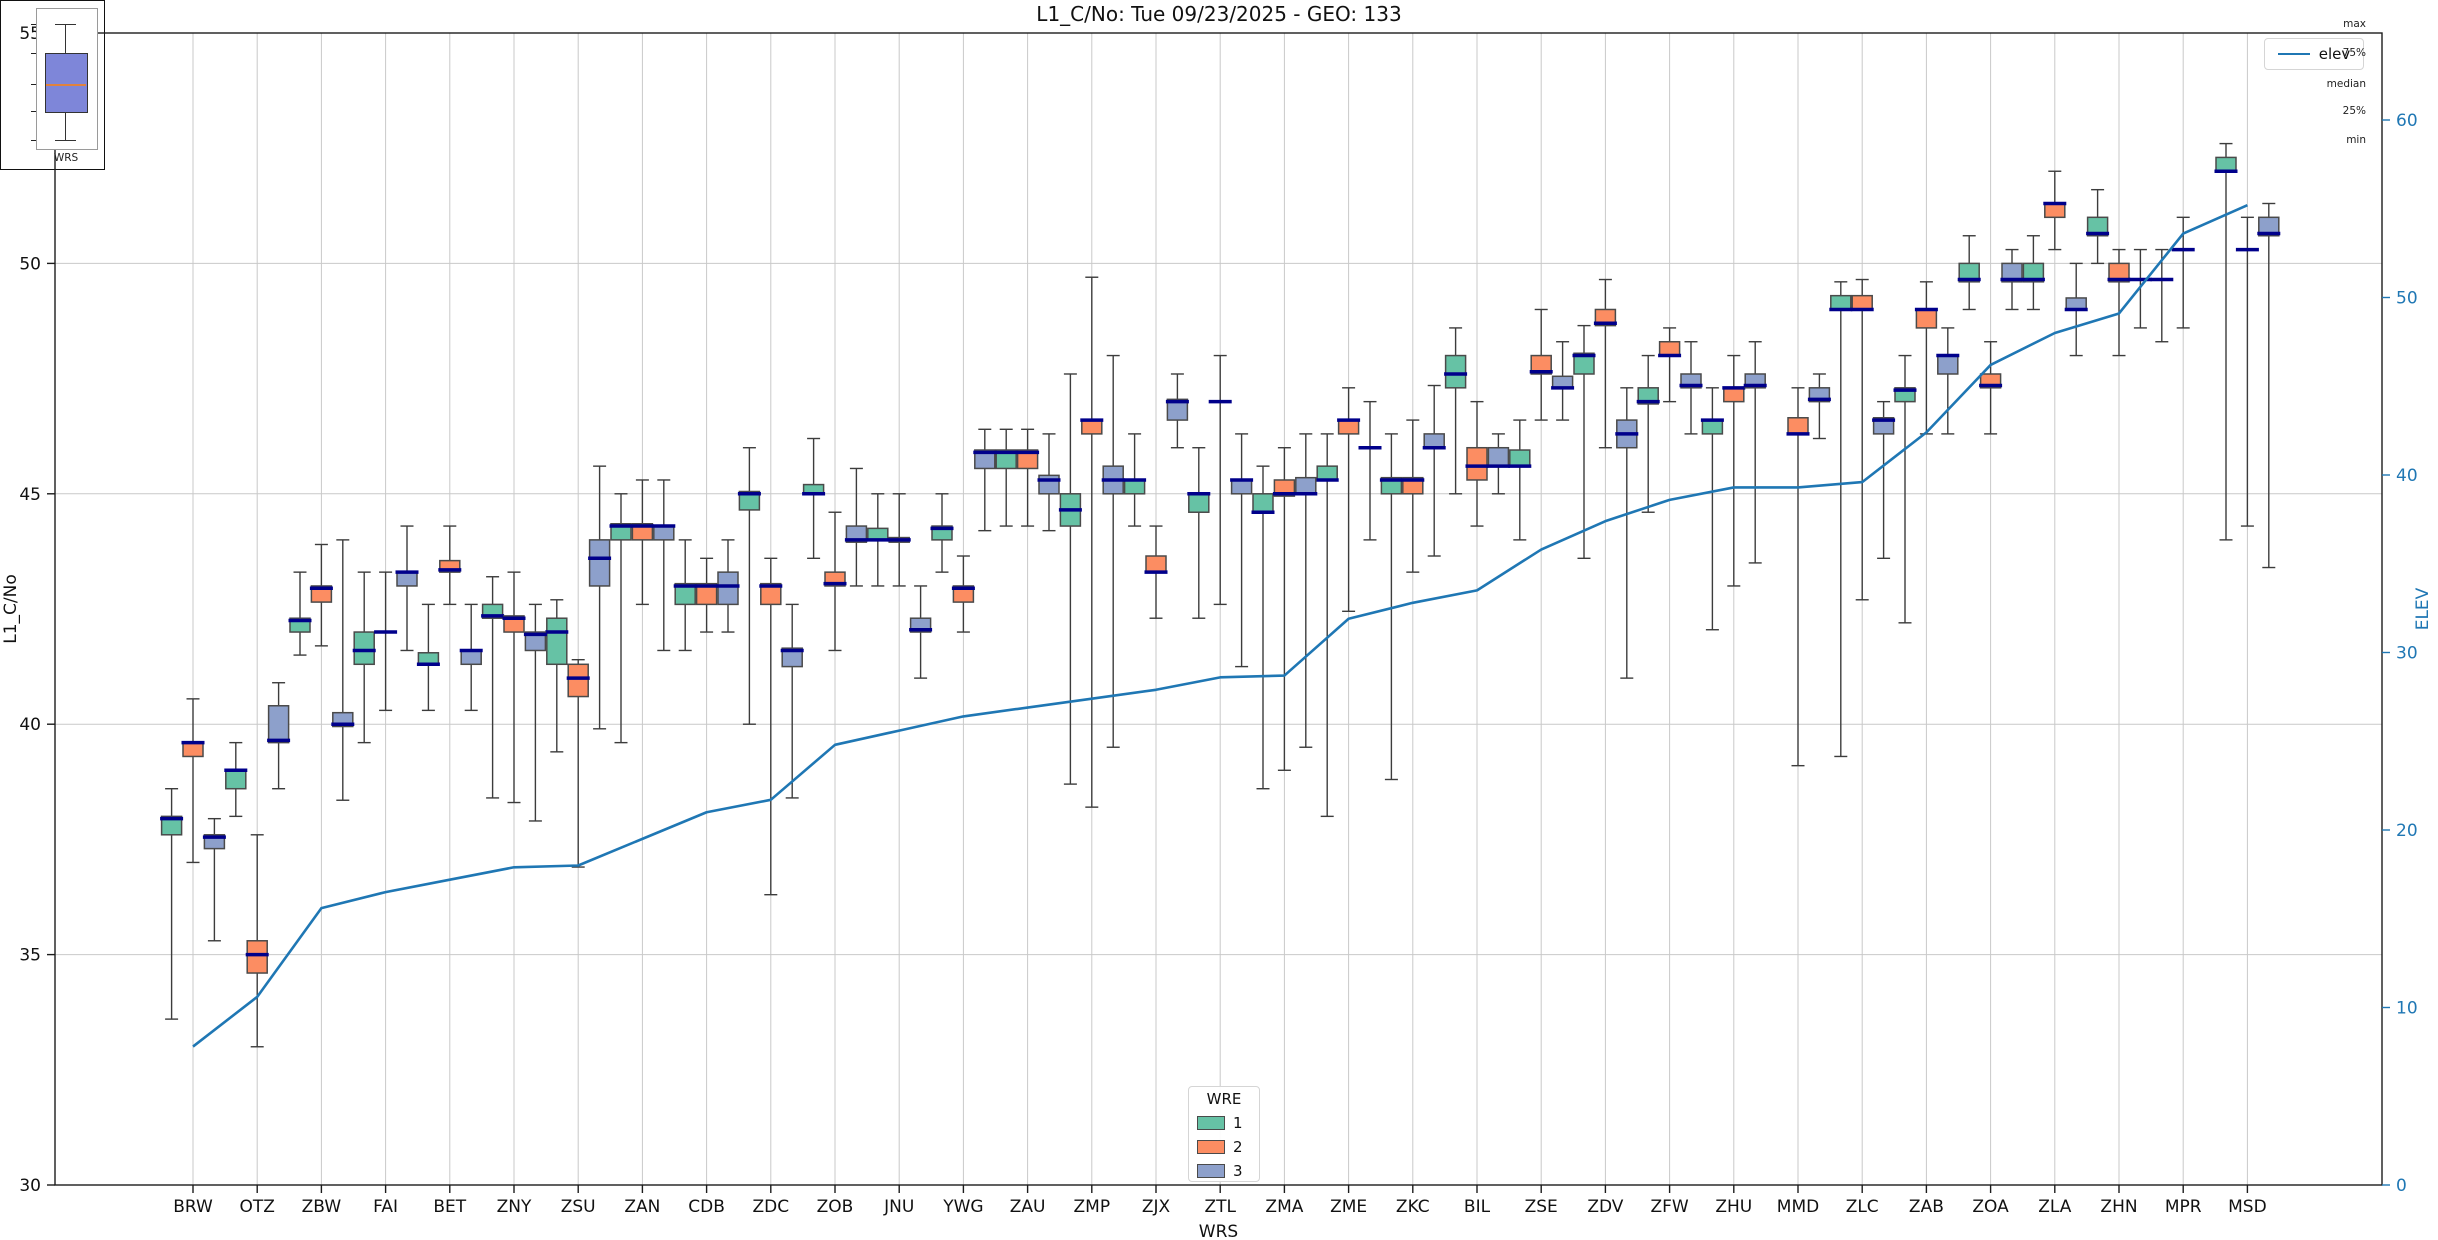 This screenshot has width=2438, height=1240. What do you see at coordinates (2314, 54) in the screenshot?
I see `elev-legend: elev` at bounding box center [2314, 54].